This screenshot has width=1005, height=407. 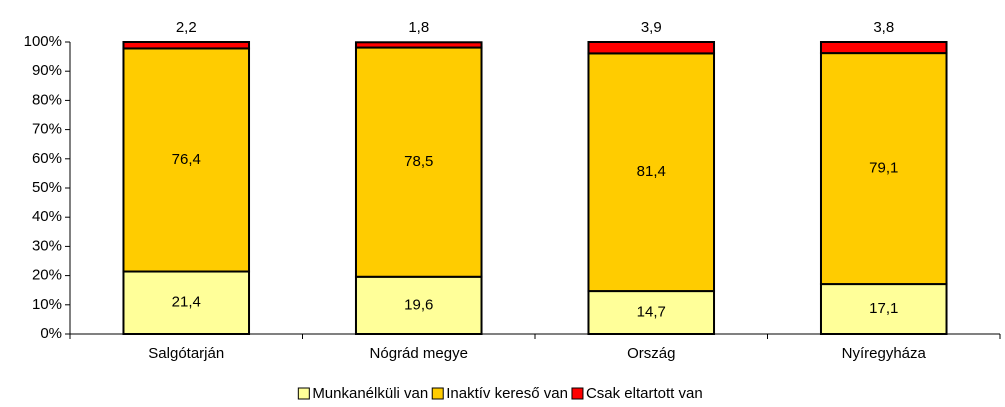 I want to click on x-tick-label: Salgótarján, so click(x=186, y=353).